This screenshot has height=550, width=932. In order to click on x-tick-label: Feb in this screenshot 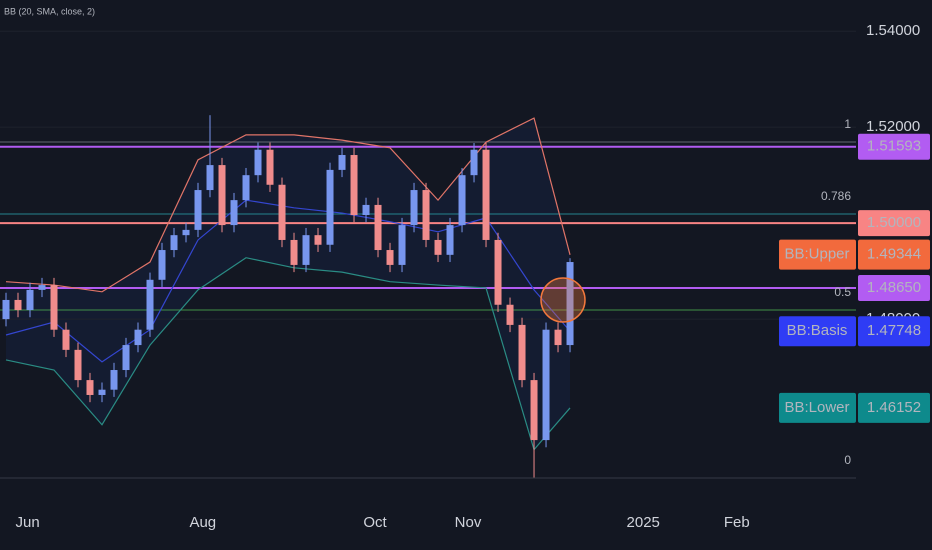, I will do `click(737, 522)`.